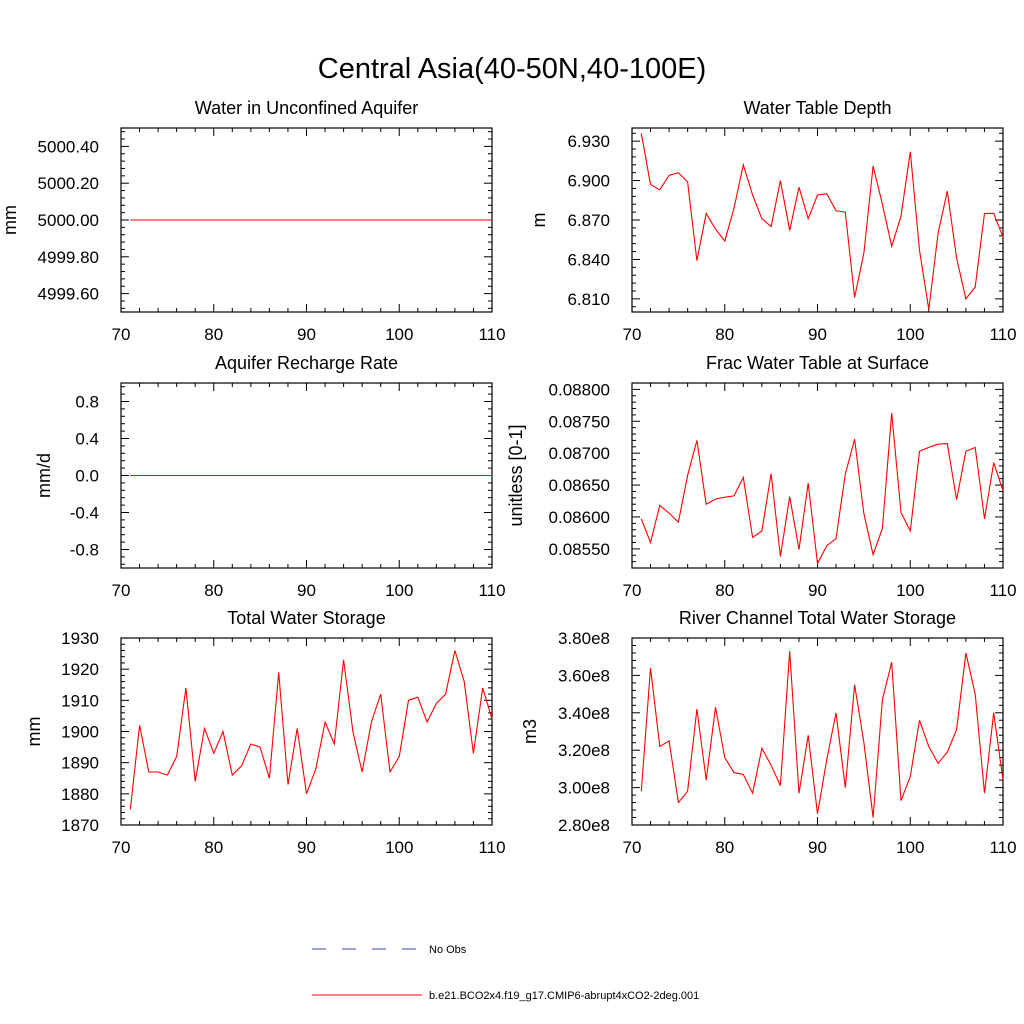 The height and width of the screenshot is (1024, 1024). What do you see at coordinates (516, 475) in the screenshot?
I see `y-axis-label: unitless [0-1]` at bounding box center [516, 475].